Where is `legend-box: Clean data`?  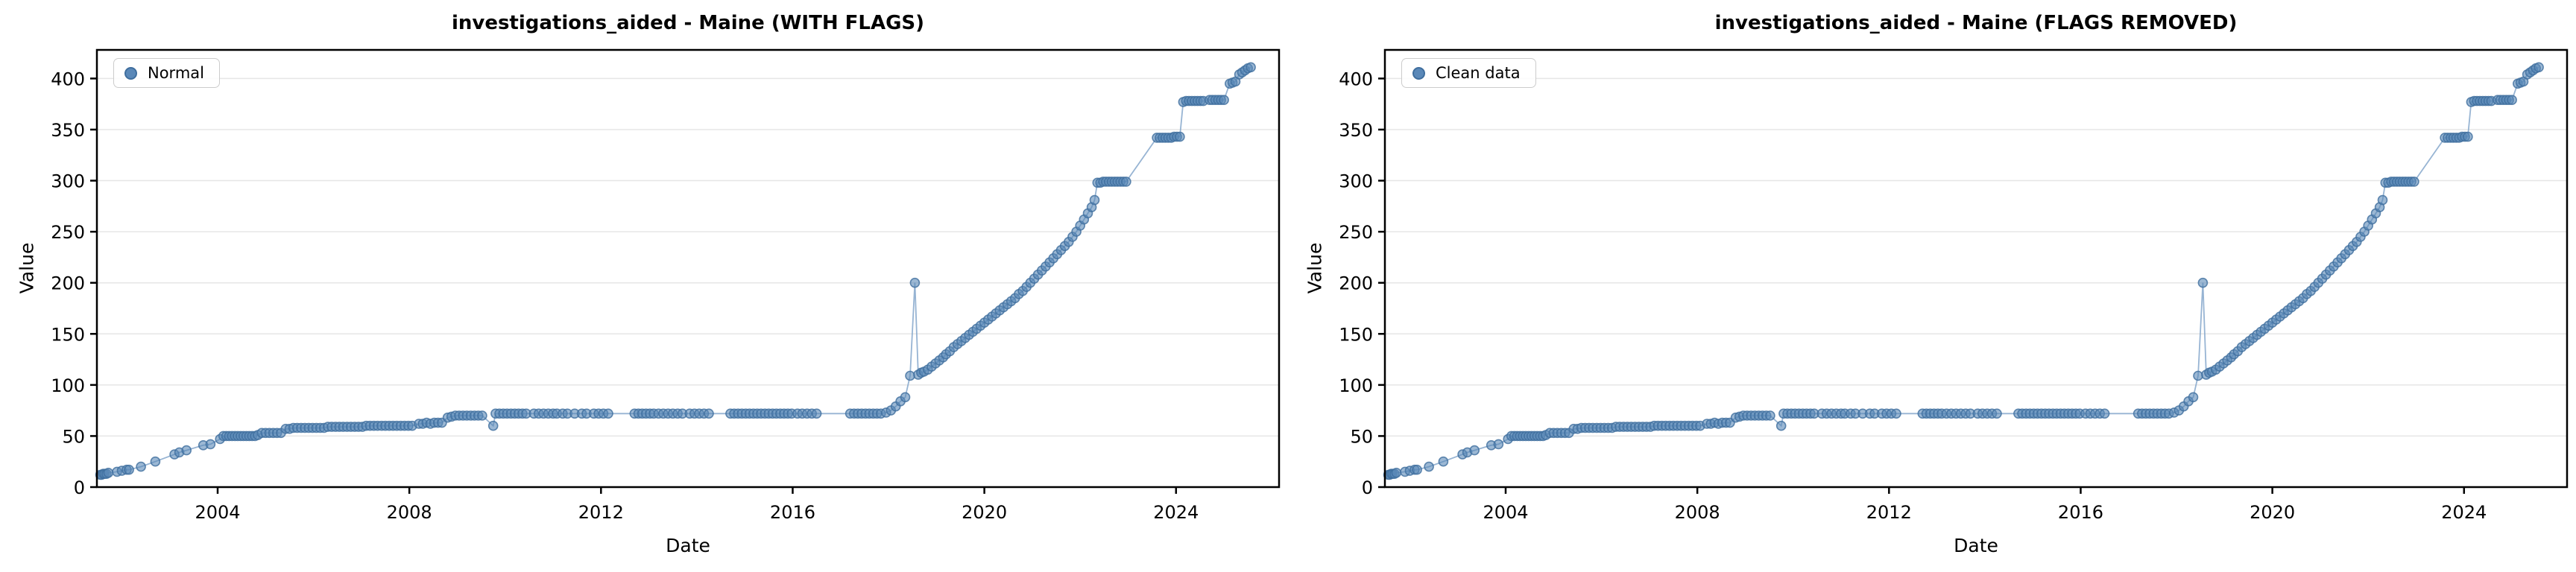
legend-box: Clean data is located at coordinates (1468, 73).